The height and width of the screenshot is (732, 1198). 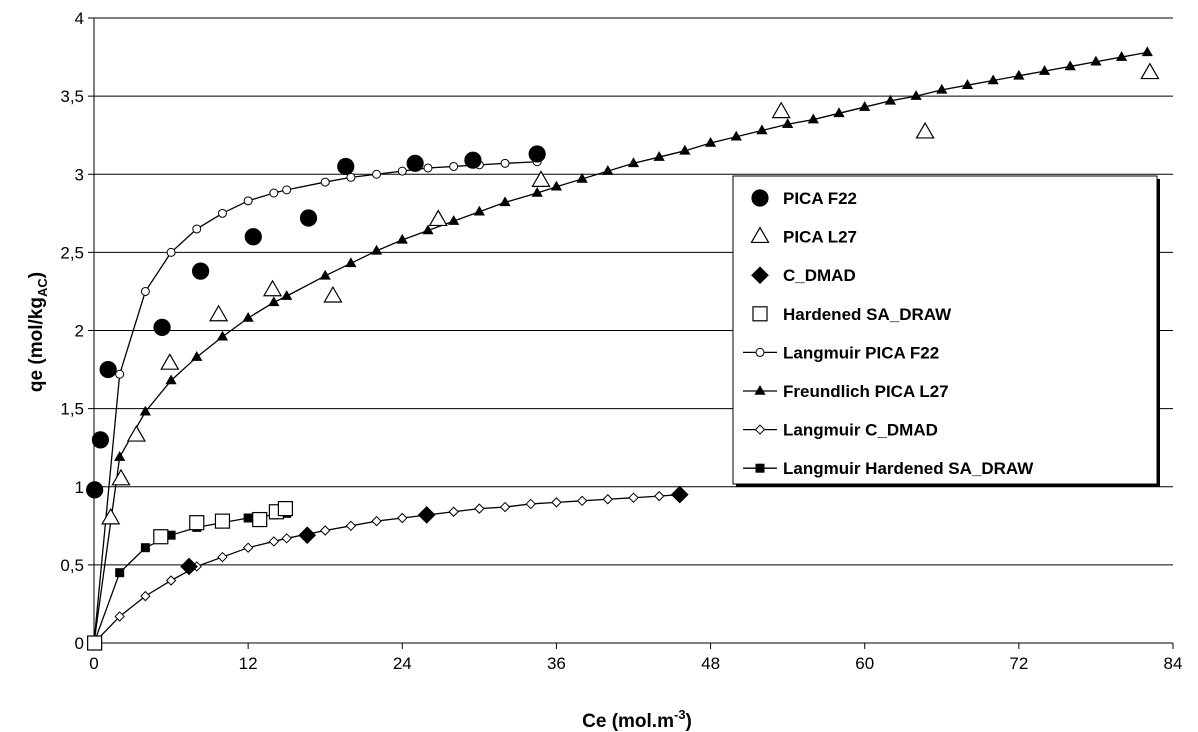 What do you see at coordinates (42, 287) in the screenshot?
I see `y-axis-title-subscript: AC` at bounding box center [42, 287].